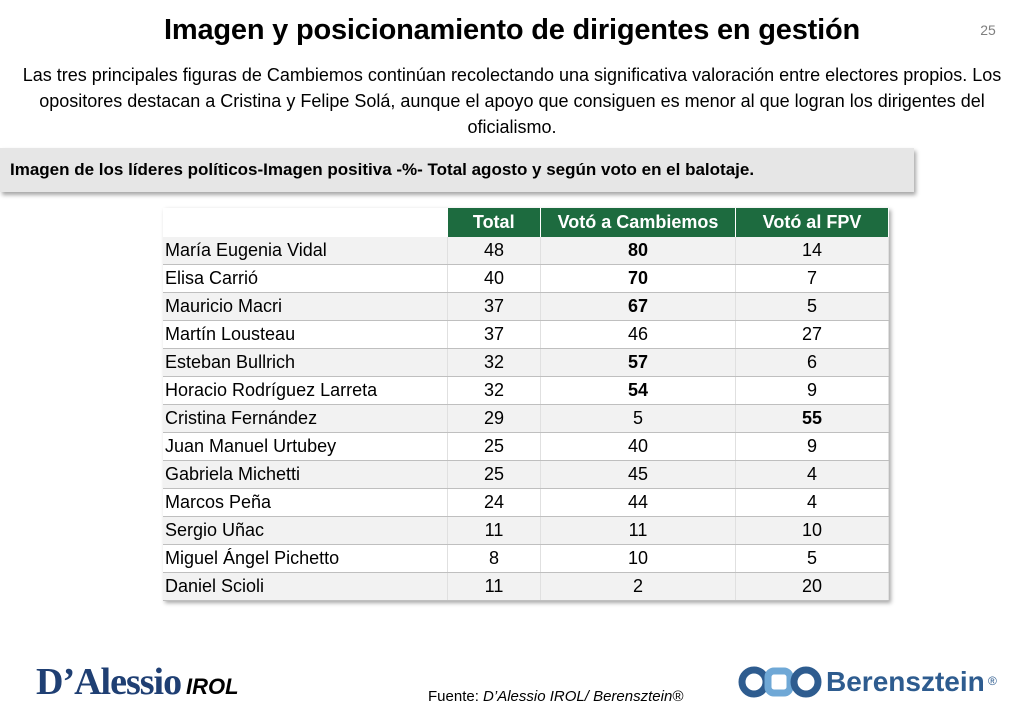 This screenshot has width=1024, height=724. I want to click on table-row: Martín Lousteau 37 46 27, so click(526, 334).